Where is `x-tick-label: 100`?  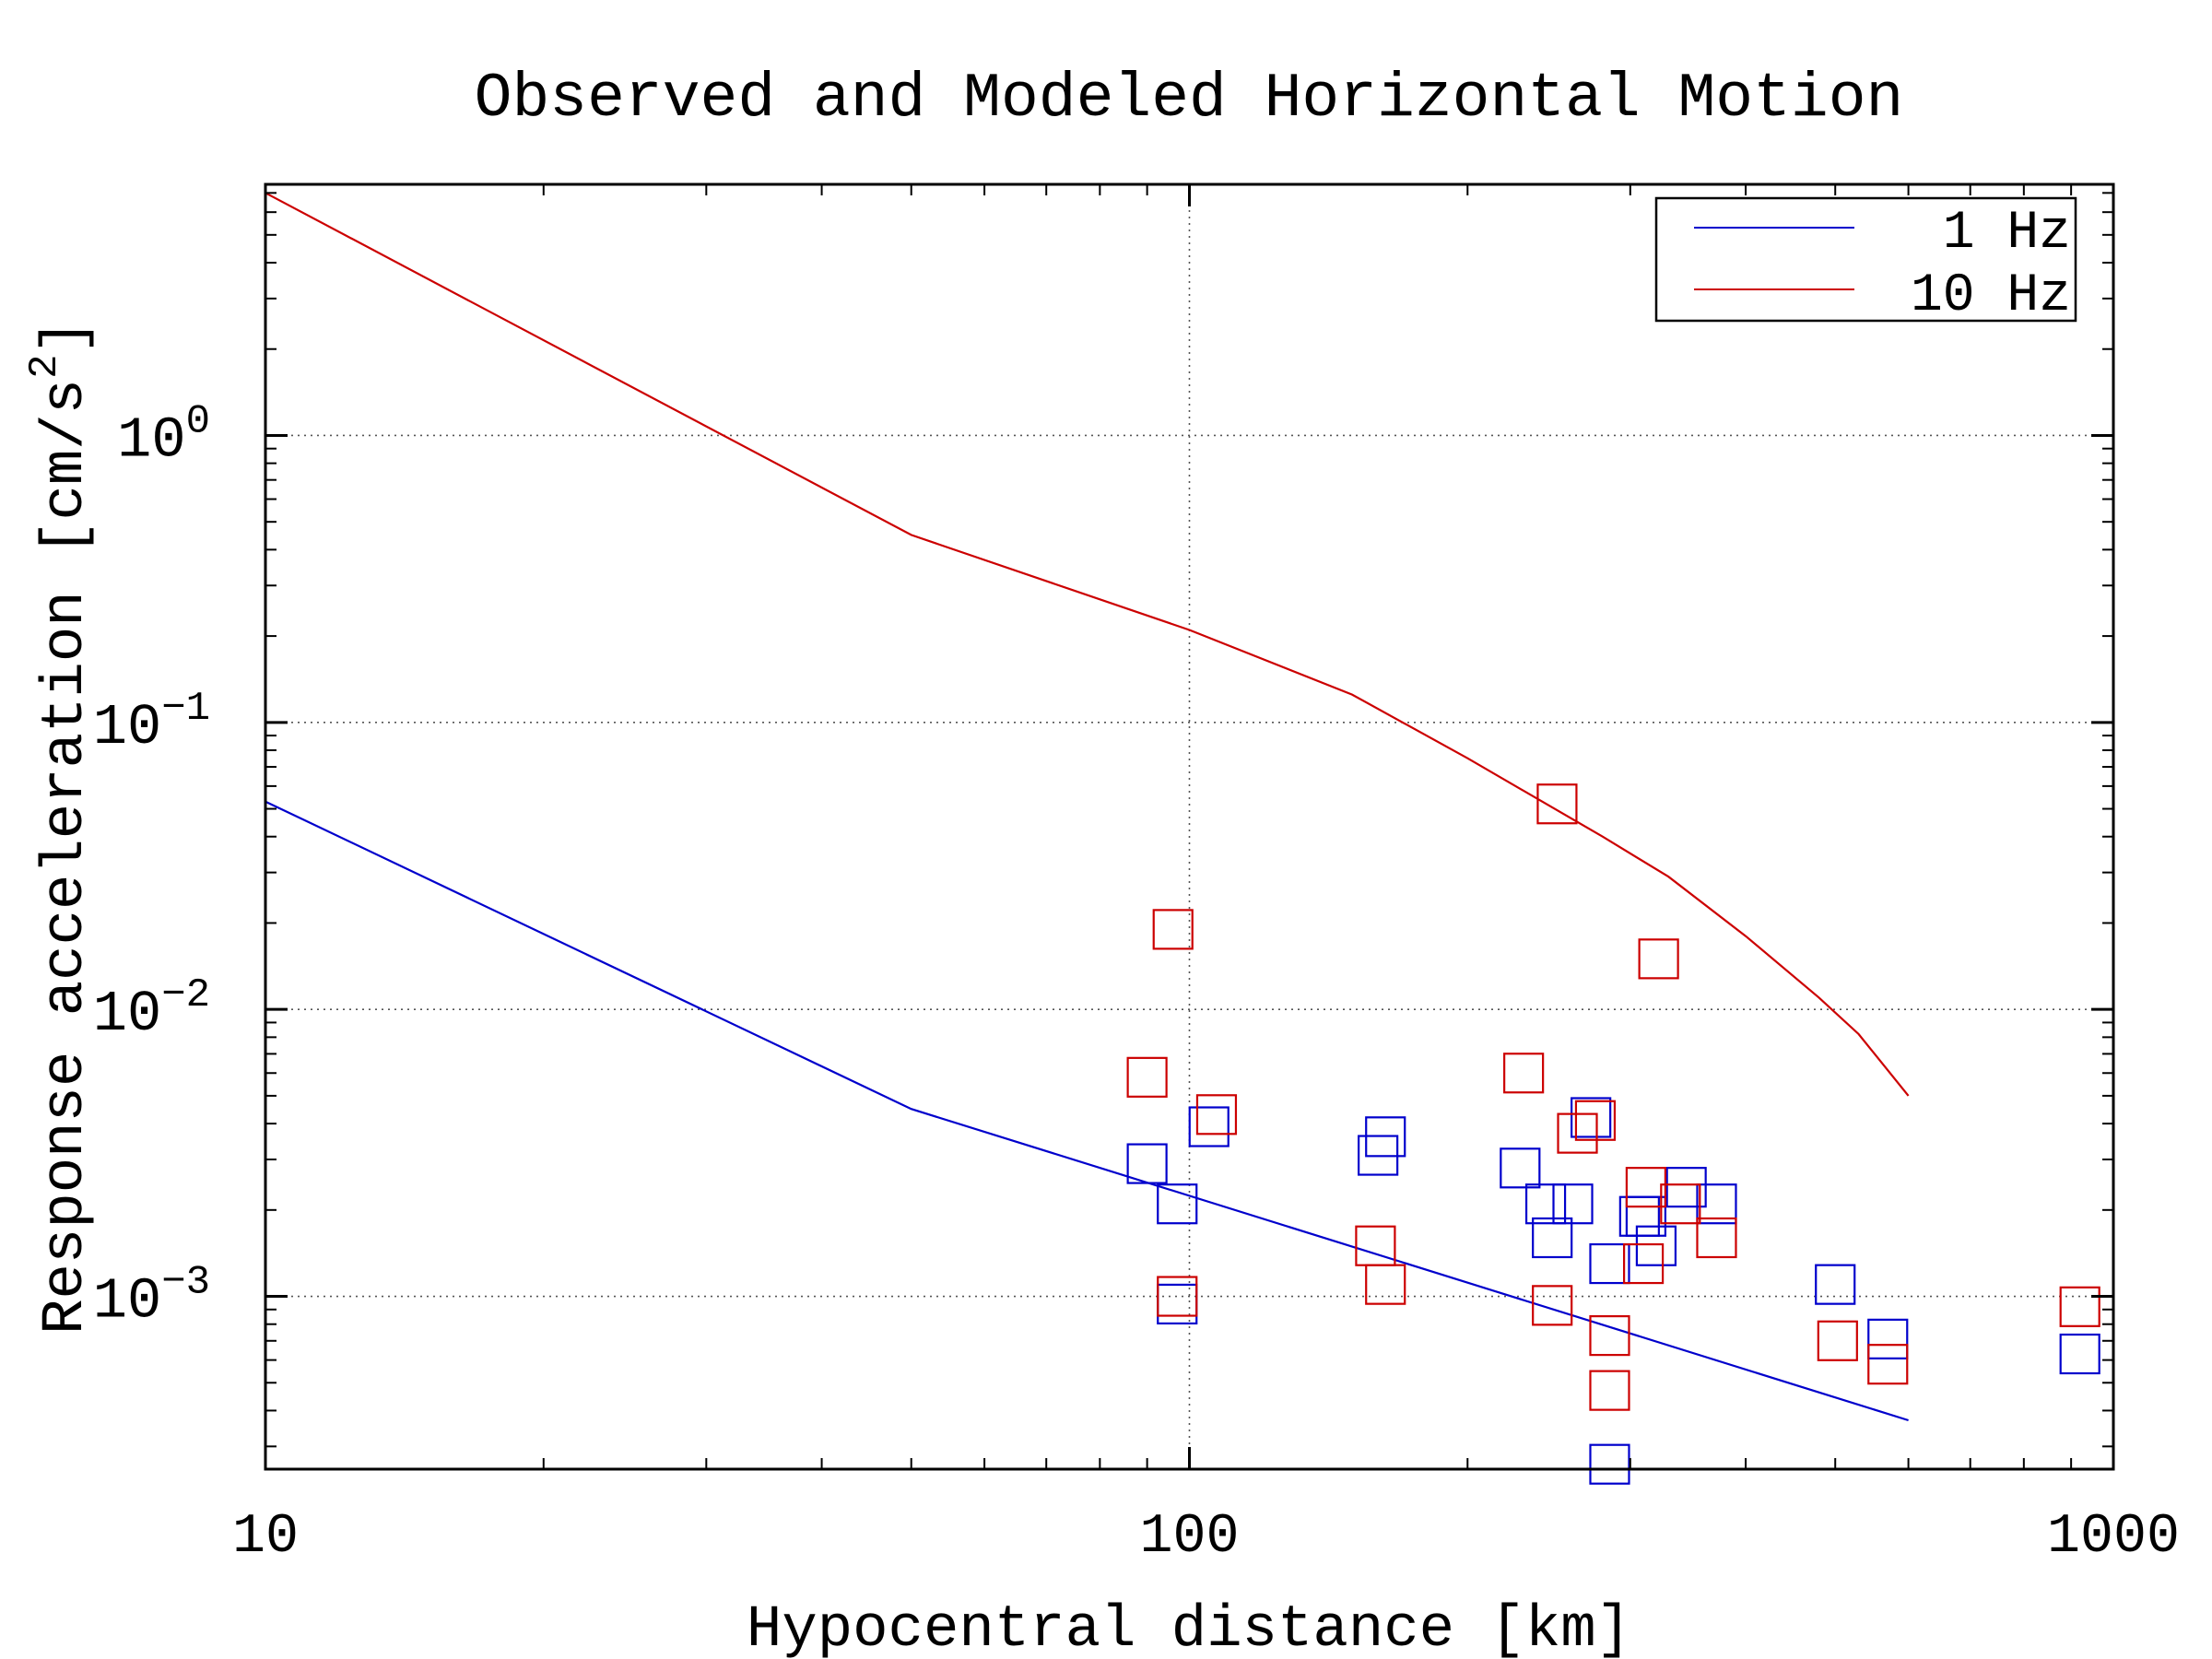
x-tick-label: 100 is located at coordinates (1189, 1537).